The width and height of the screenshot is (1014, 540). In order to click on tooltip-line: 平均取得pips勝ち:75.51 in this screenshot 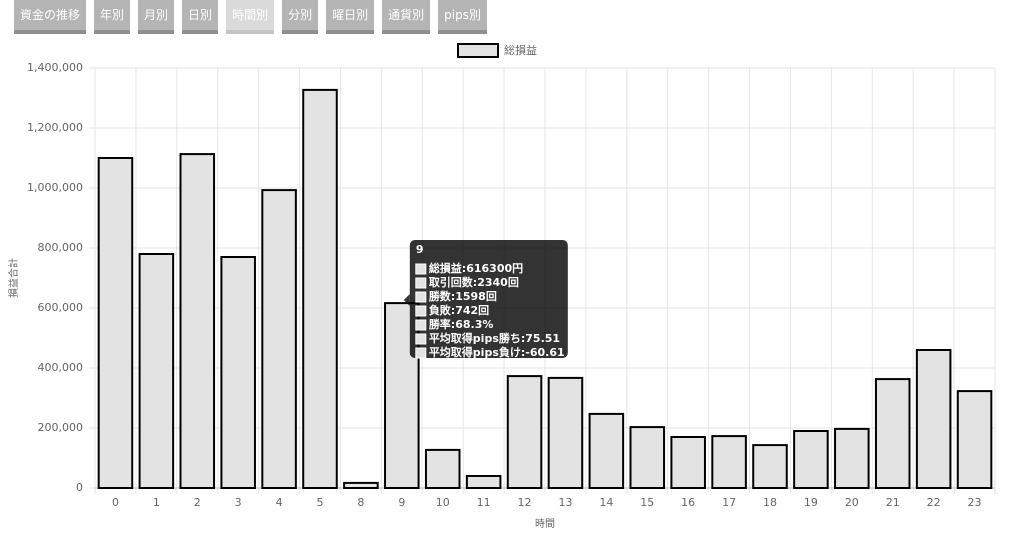, I will do `click(494, 338)`.